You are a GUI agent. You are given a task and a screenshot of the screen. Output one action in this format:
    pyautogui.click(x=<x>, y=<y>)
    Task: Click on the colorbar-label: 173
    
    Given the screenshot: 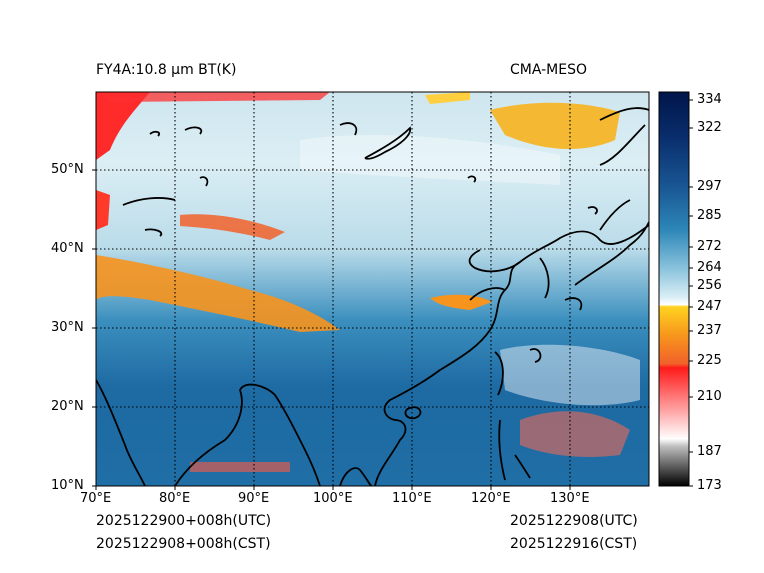 What is the action you would take?
    pyautogui.click(x=709, y=485)
    